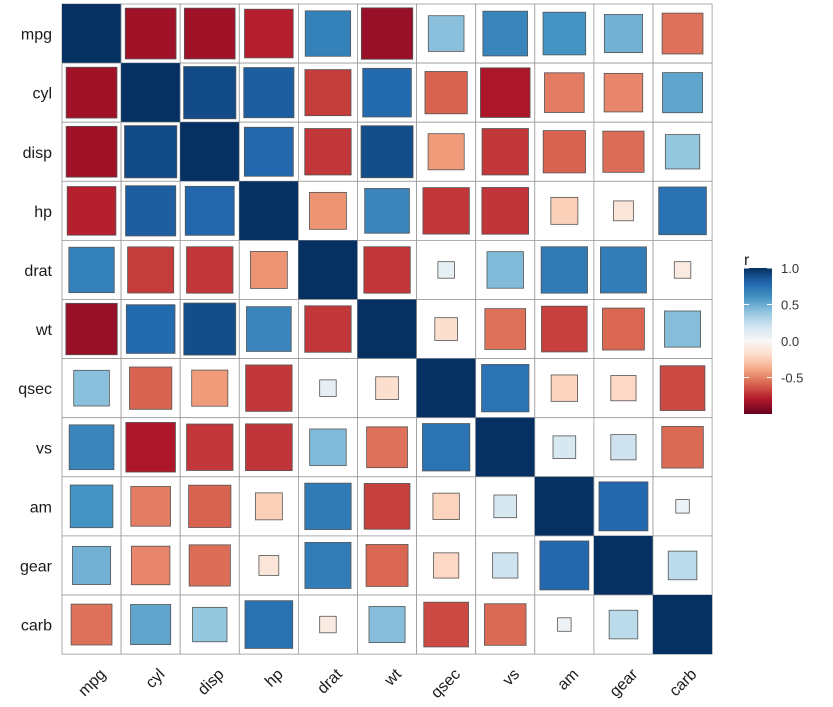 The image size is (833, 707). What do you see at coordinates (330, 682) in the screenshot?
I see `column-label: drat` at bounding box center [330, 682].